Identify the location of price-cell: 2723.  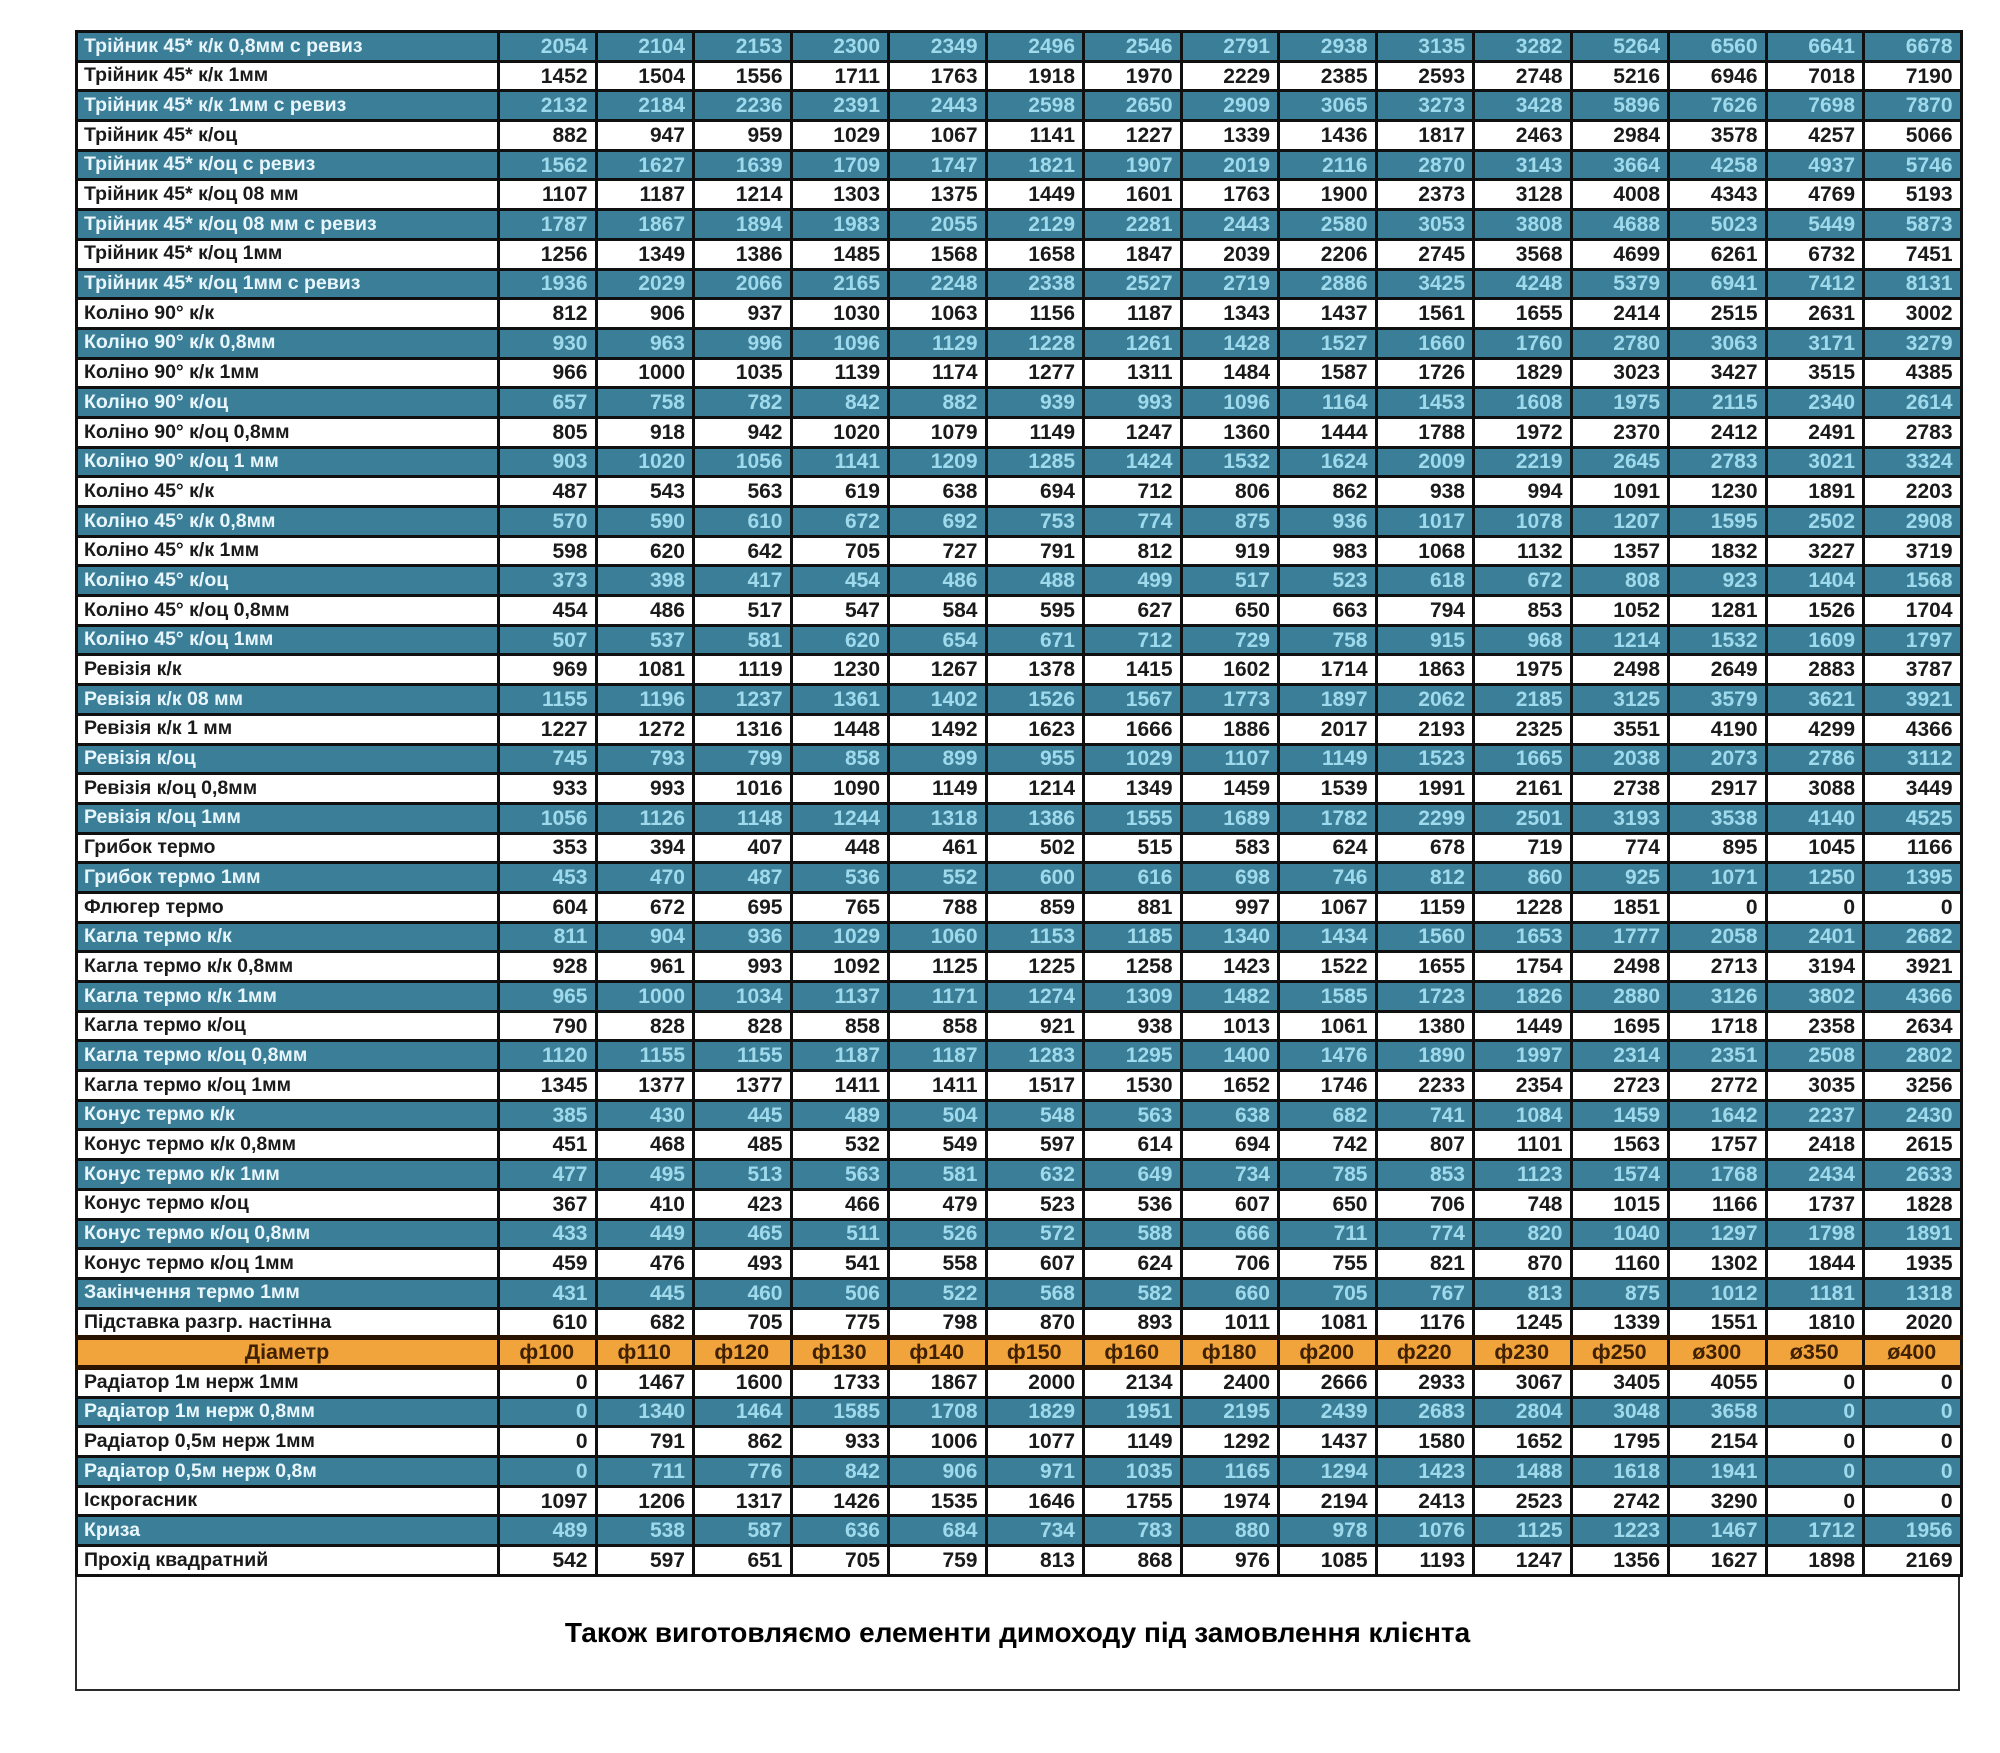
(1619, 1085).